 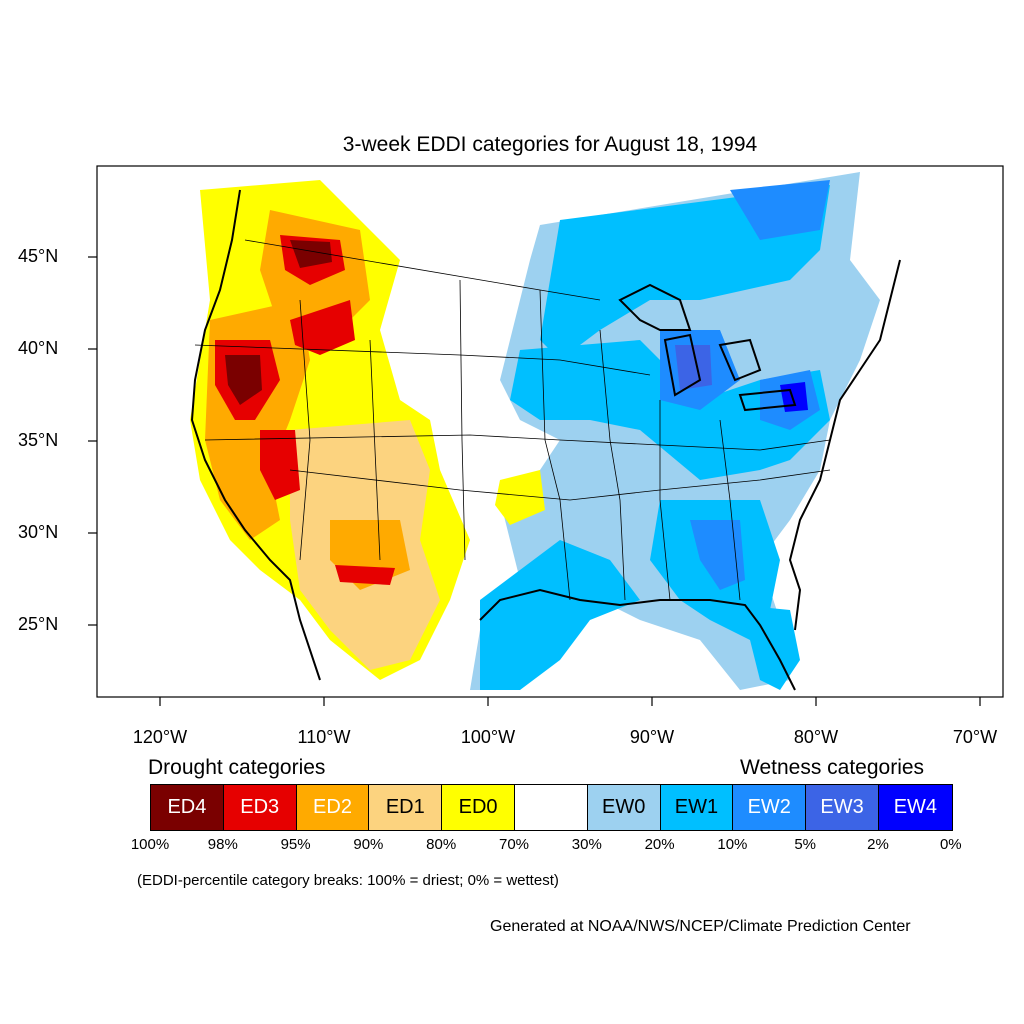 What do you see at coordinates (488, 737) in the screenshot?
I see `lon-label-100: 100°W` at bounding box center [488, 737].